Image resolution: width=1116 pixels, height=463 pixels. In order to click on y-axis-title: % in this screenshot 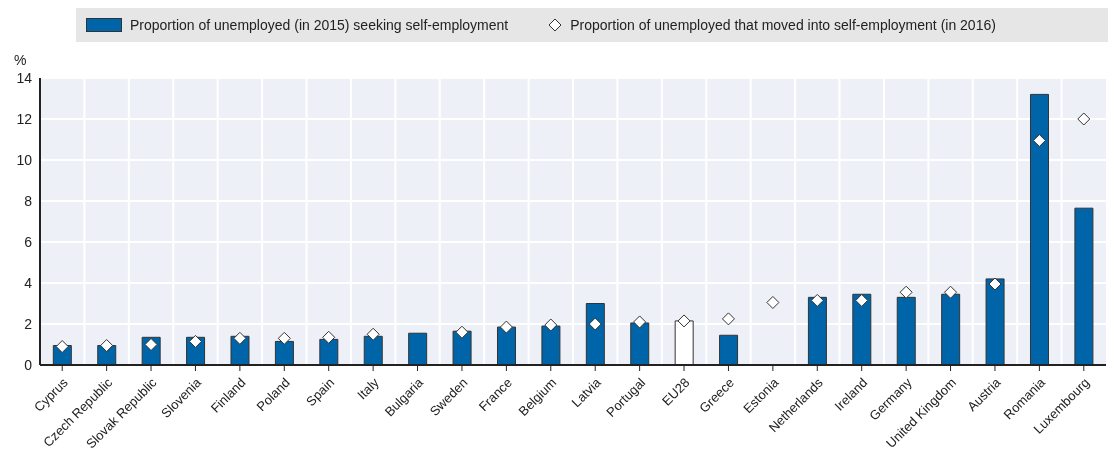, I will do `click(20, 60)`.